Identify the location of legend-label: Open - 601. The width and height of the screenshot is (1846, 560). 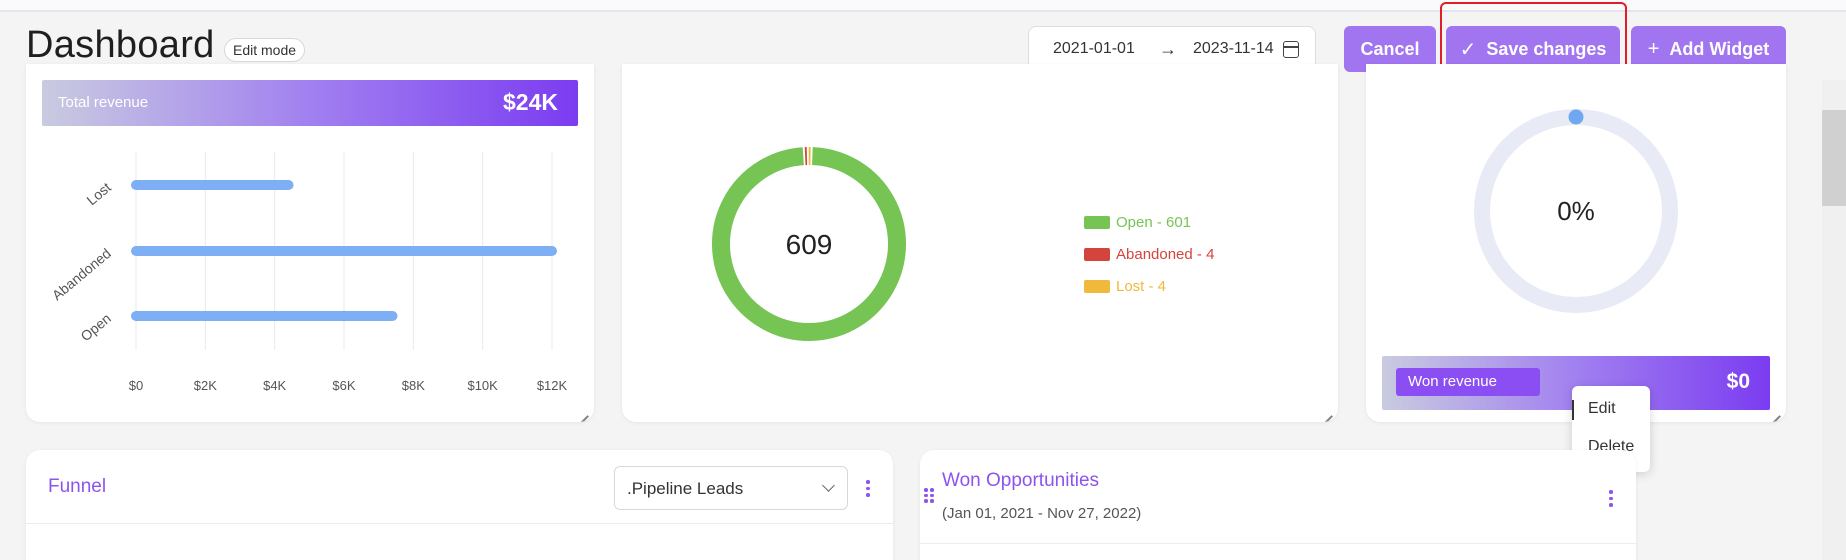
(1154, 222).